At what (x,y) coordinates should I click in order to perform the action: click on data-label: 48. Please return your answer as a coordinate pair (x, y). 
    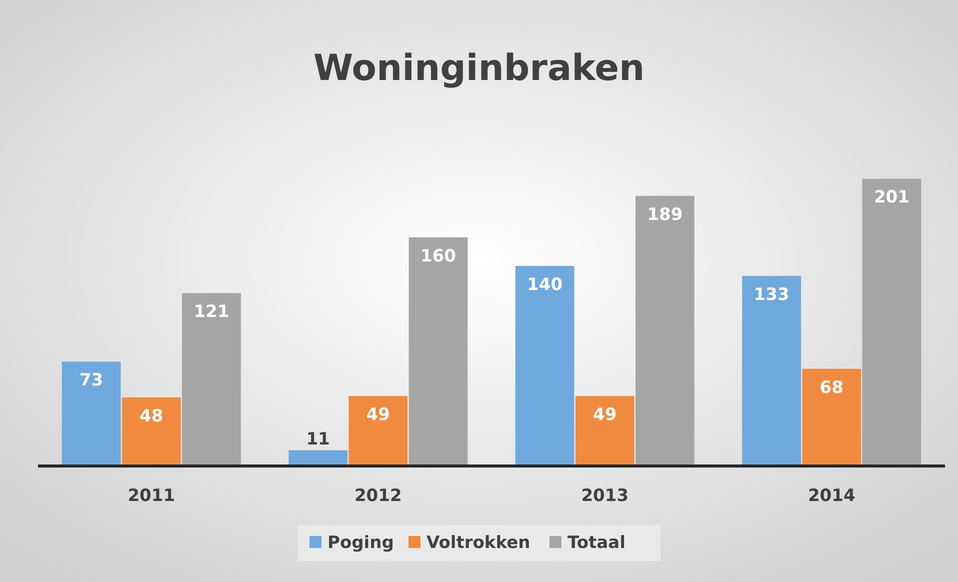
    Looking at the image, I should click on (152, 416).